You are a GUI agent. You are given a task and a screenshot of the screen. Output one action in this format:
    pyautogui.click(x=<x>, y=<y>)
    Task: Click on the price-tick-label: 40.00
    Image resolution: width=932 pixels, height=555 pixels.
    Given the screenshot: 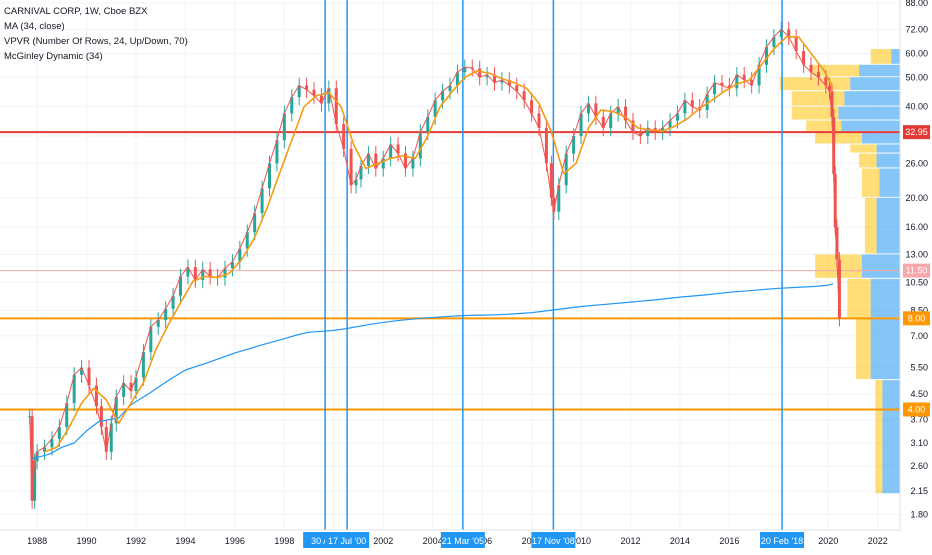 What is the action you would take?
    pyautogui.click(x=916, y=107)
    